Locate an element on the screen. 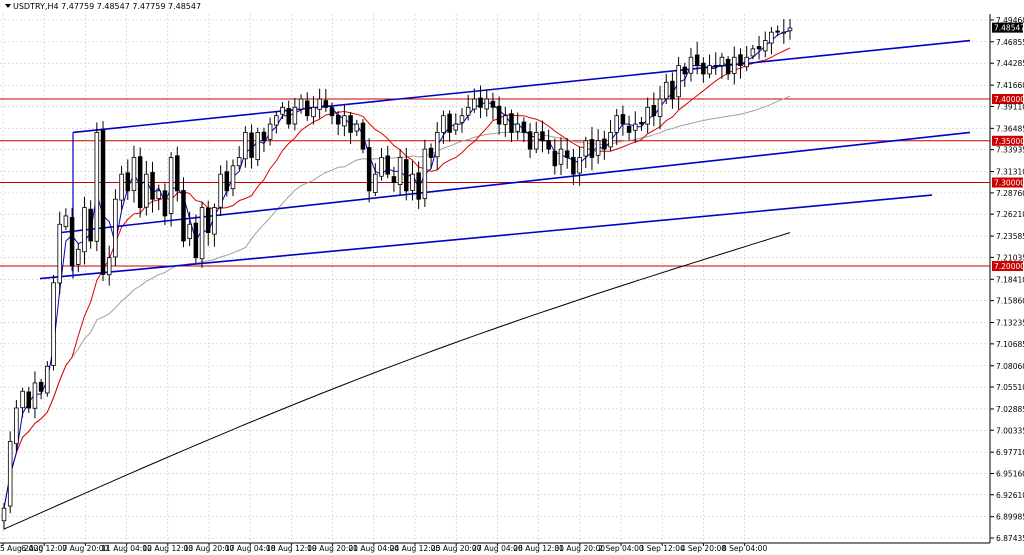 Image resolution: width=1024 pixels, height=555 pixels. time-tick-label: 25 Aug 20:00 is located at coordinates (456, 548).